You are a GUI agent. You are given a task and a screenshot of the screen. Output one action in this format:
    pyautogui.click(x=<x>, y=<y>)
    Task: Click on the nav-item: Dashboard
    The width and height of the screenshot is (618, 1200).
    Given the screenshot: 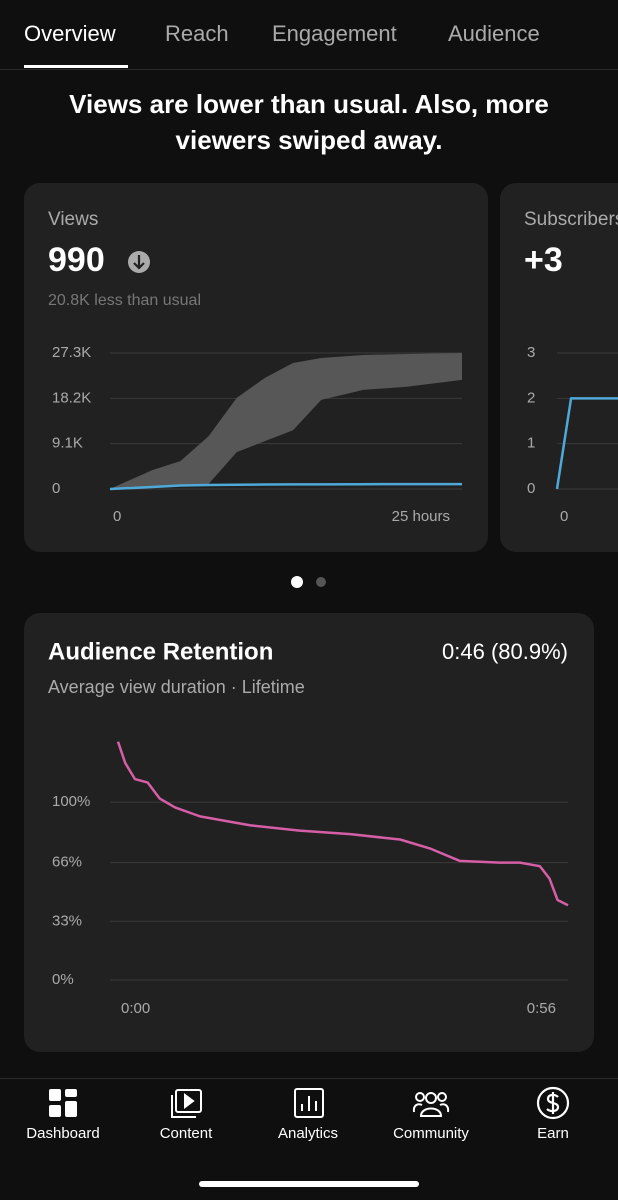 What is the action you would take?
    pyautogui.click(x=62, y=1133)
    